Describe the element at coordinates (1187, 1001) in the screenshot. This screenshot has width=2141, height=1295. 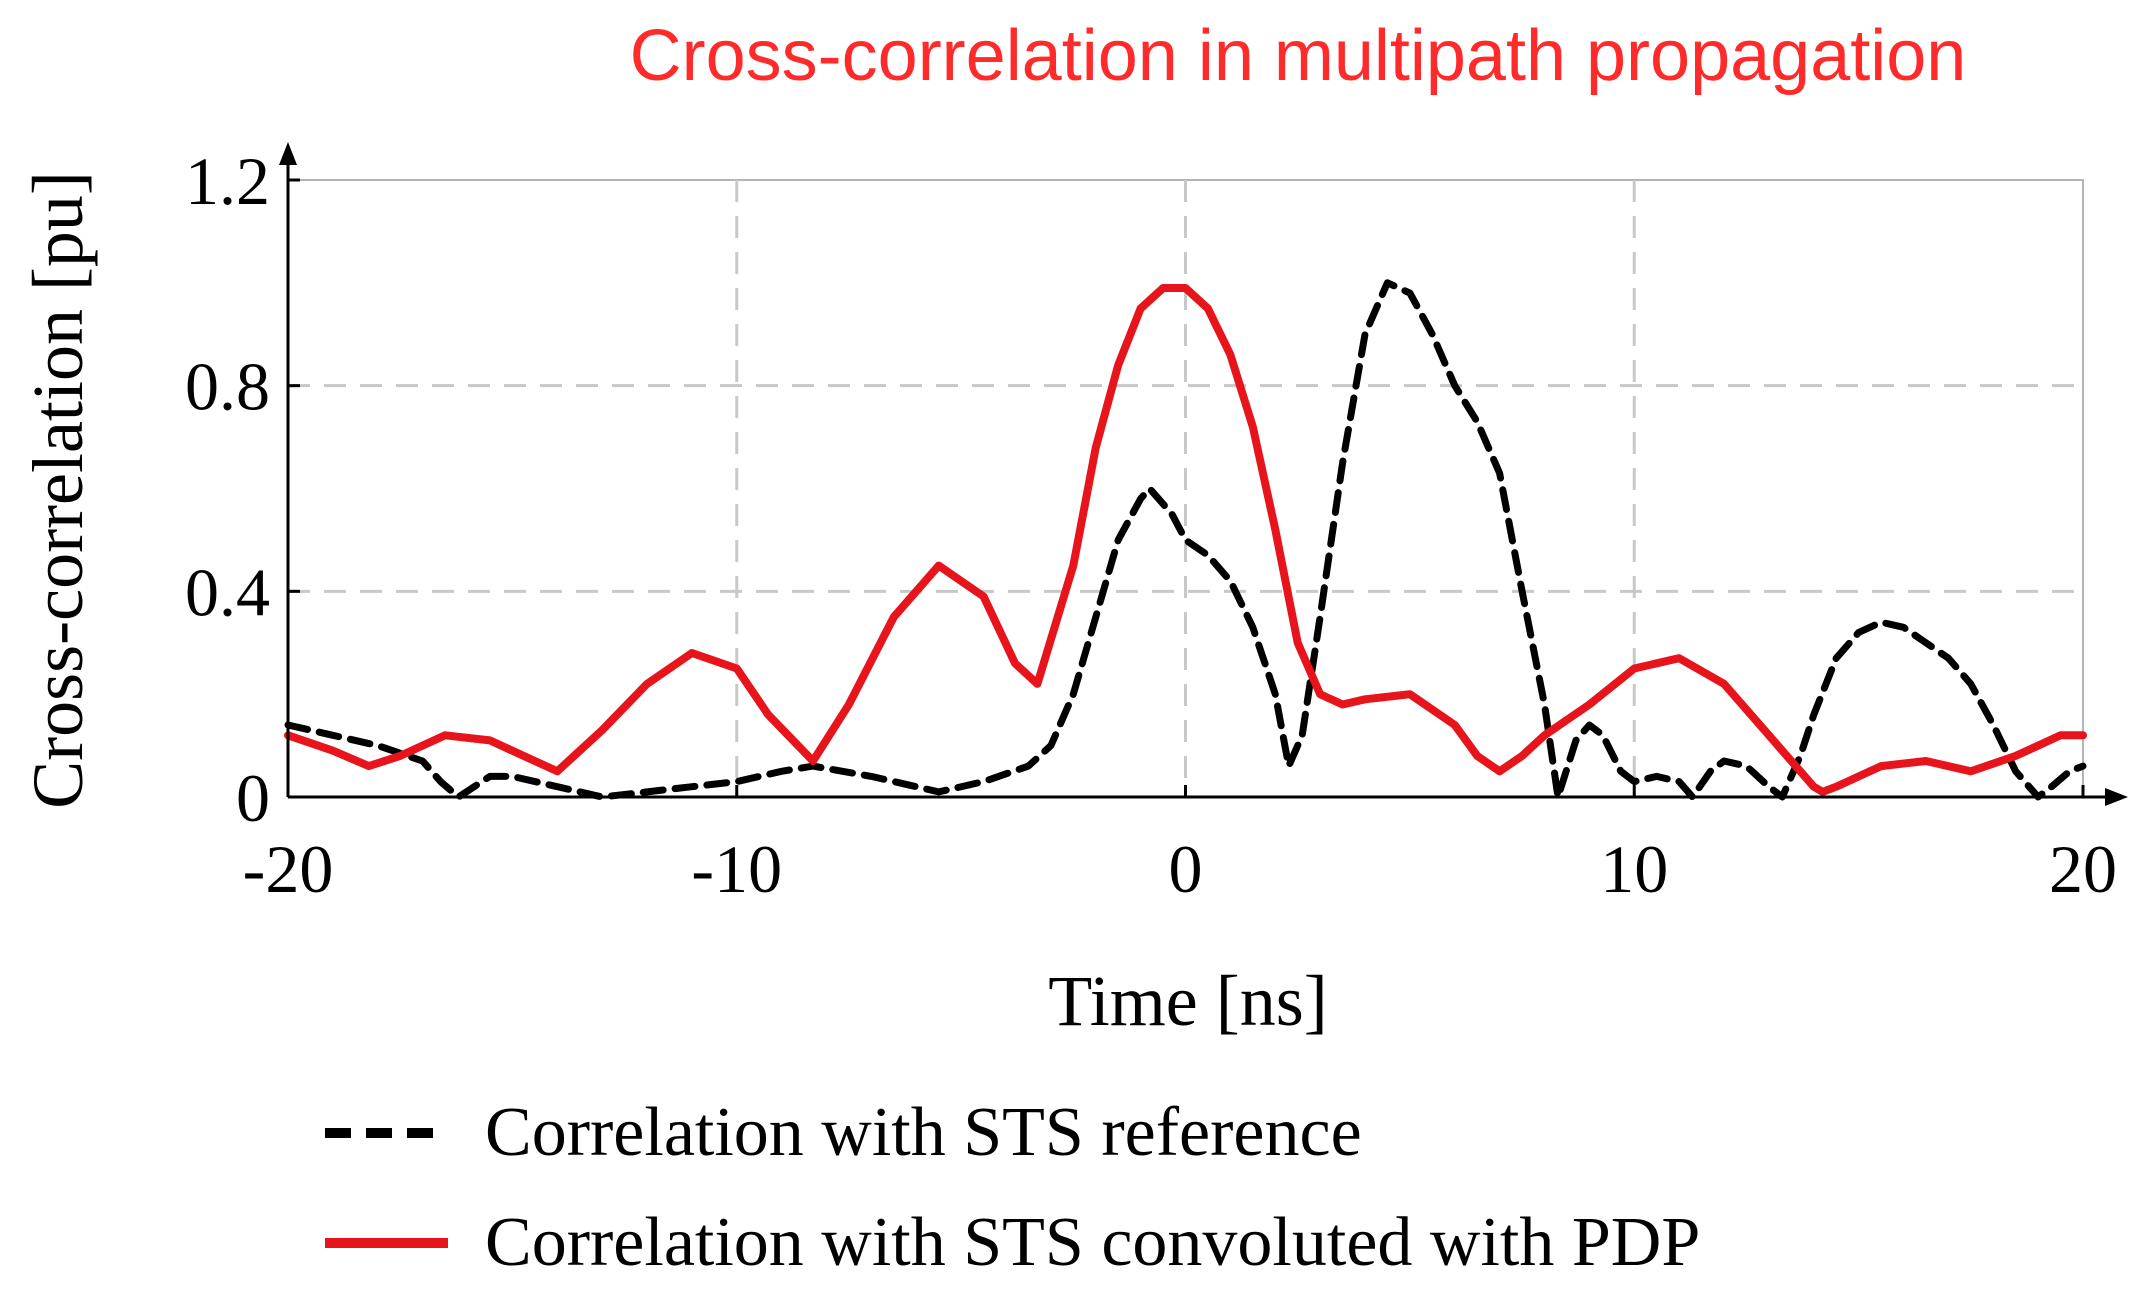
I see `x-axis-label: Time [ns]` at that location.